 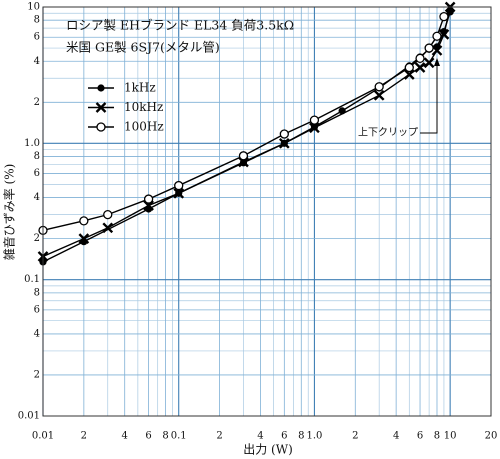 What do you see at coordinates (32, 279) in the screenshot?
I see `y-tick-label: 0.1` at bounding box center [32, 279].